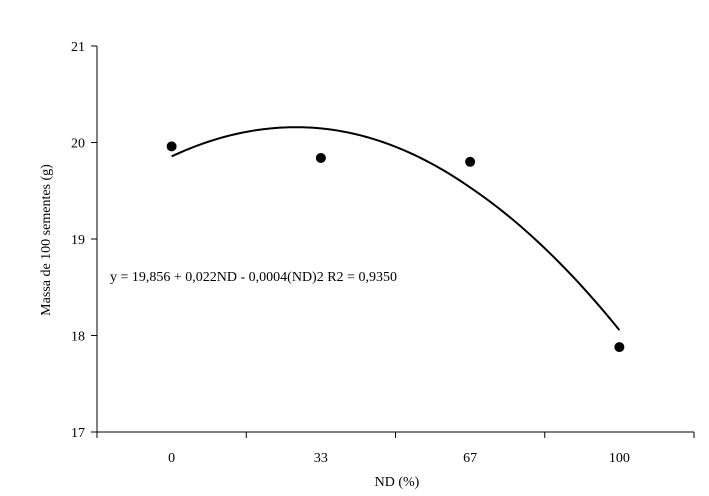  What do you see at coordinates (78, 433) in the screenshot?
I see `y-tick-label: 17` at bounding box center [78, 433].